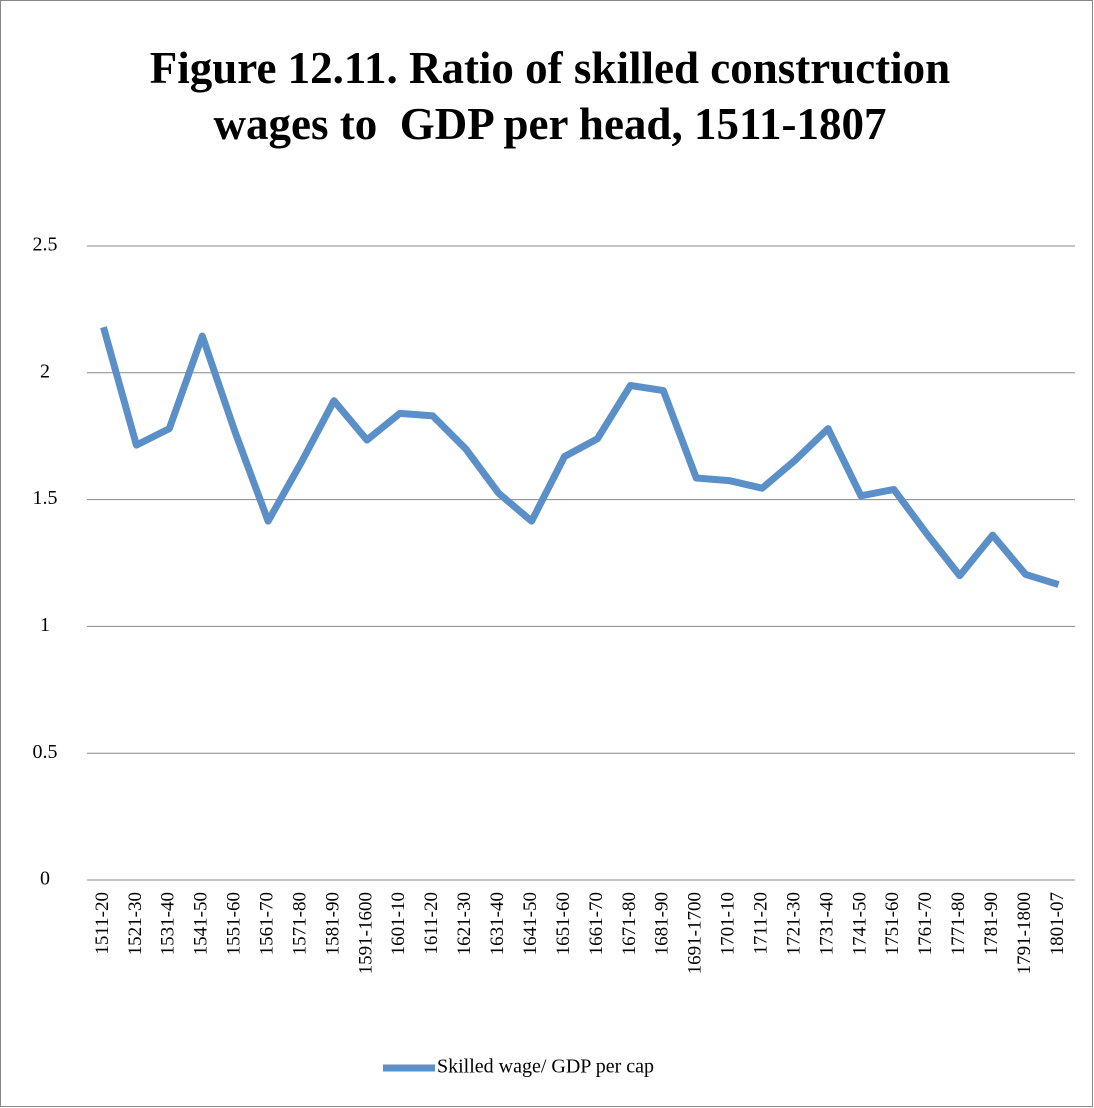  Describe the element at coordinates (45, 625) in the screenshot. I see `y-tick-label: 1` at that location.